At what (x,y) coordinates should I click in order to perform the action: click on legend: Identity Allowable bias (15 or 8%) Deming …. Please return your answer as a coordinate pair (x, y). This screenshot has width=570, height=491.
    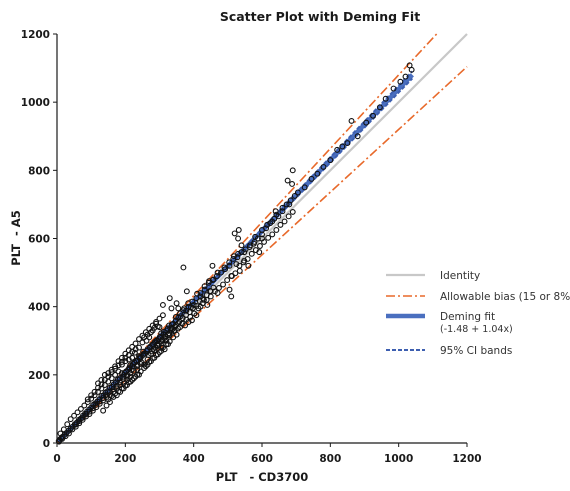
    Looking at the image, I should click on (478, 313).